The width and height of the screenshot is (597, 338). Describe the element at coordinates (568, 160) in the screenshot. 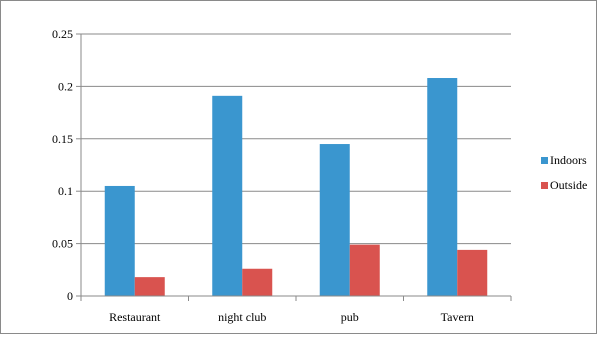

I see `legend-label-indoors: Indoors` at that location.